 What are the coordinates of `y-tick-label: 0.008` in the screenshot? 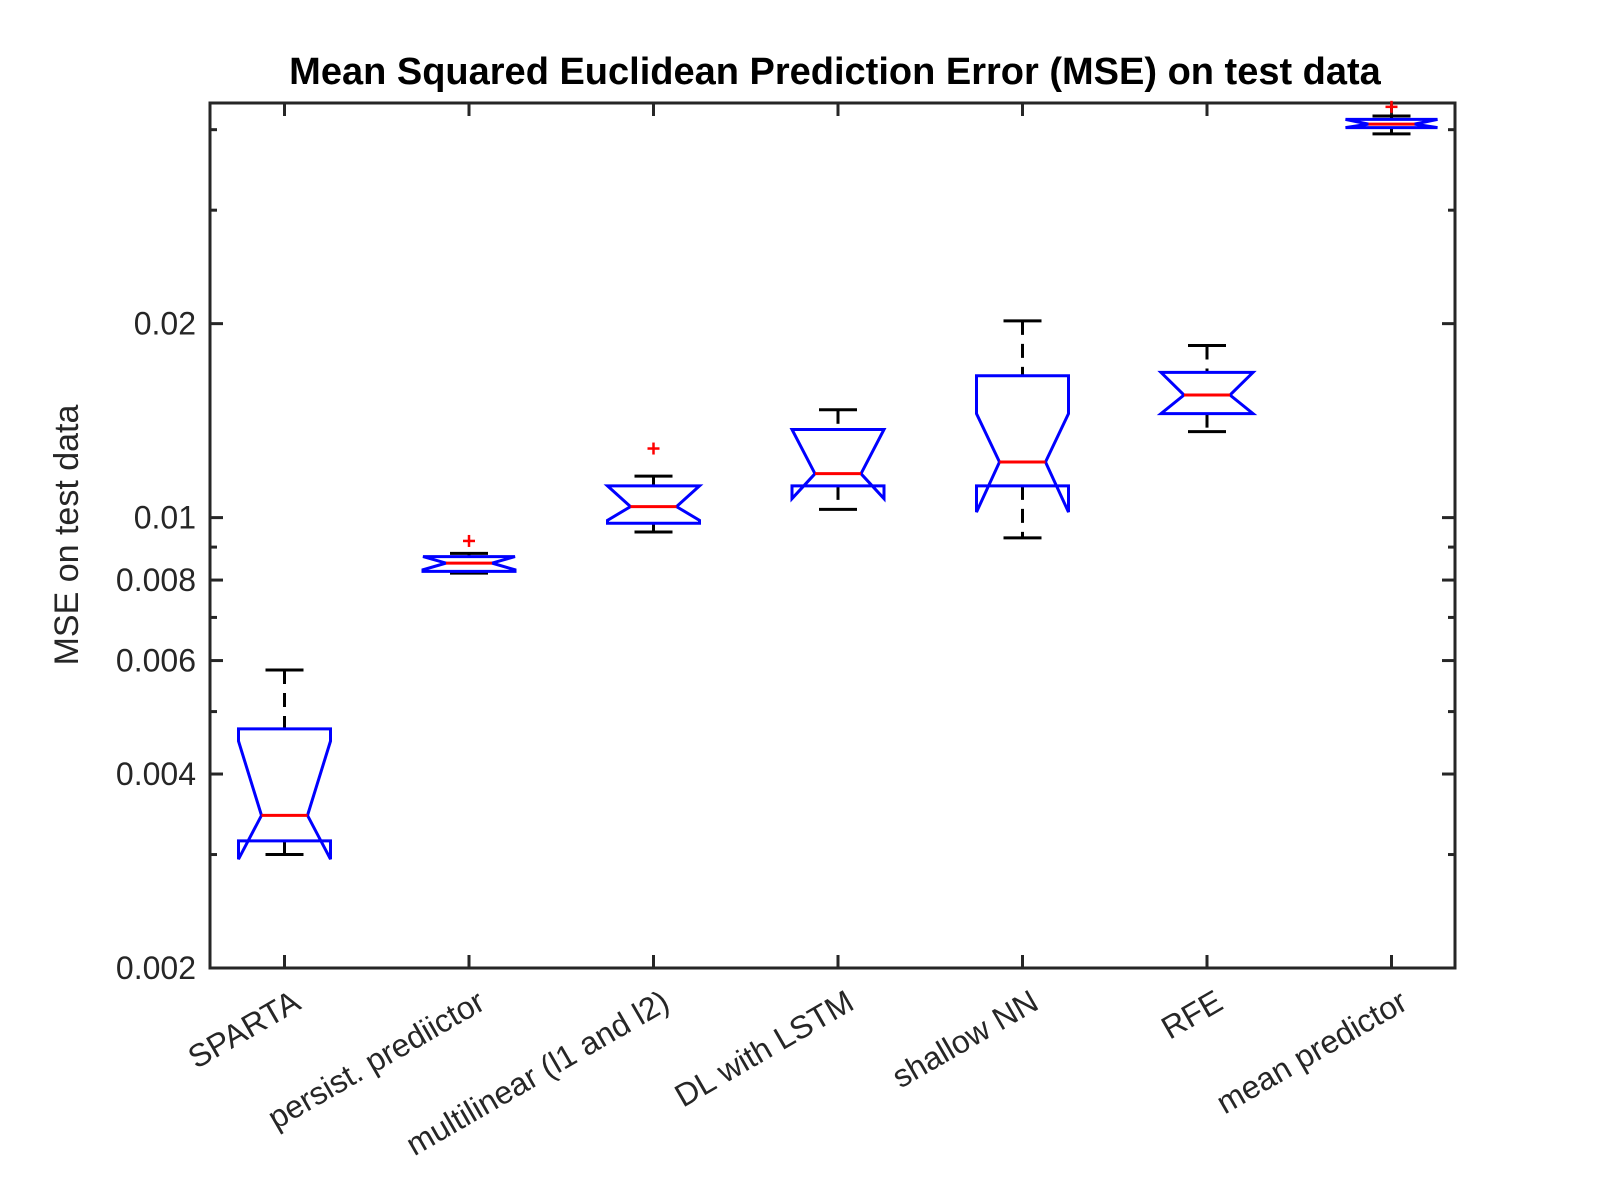 It's located at (156, 580).